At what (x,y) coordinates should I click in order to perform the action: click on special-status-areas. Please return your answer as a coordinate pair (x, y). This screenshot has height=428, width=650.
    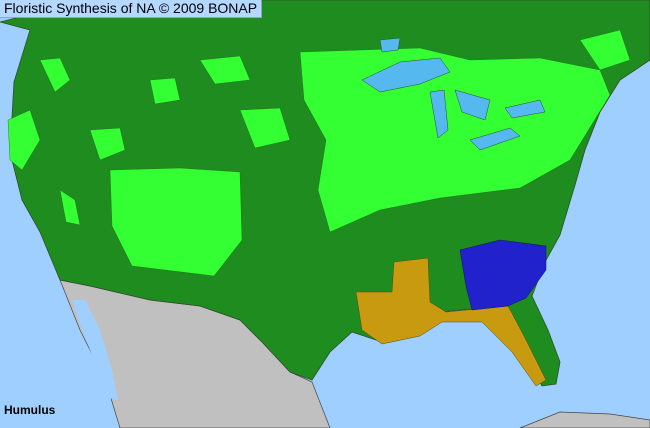
    Looking at the image, I should click on (503, 275).